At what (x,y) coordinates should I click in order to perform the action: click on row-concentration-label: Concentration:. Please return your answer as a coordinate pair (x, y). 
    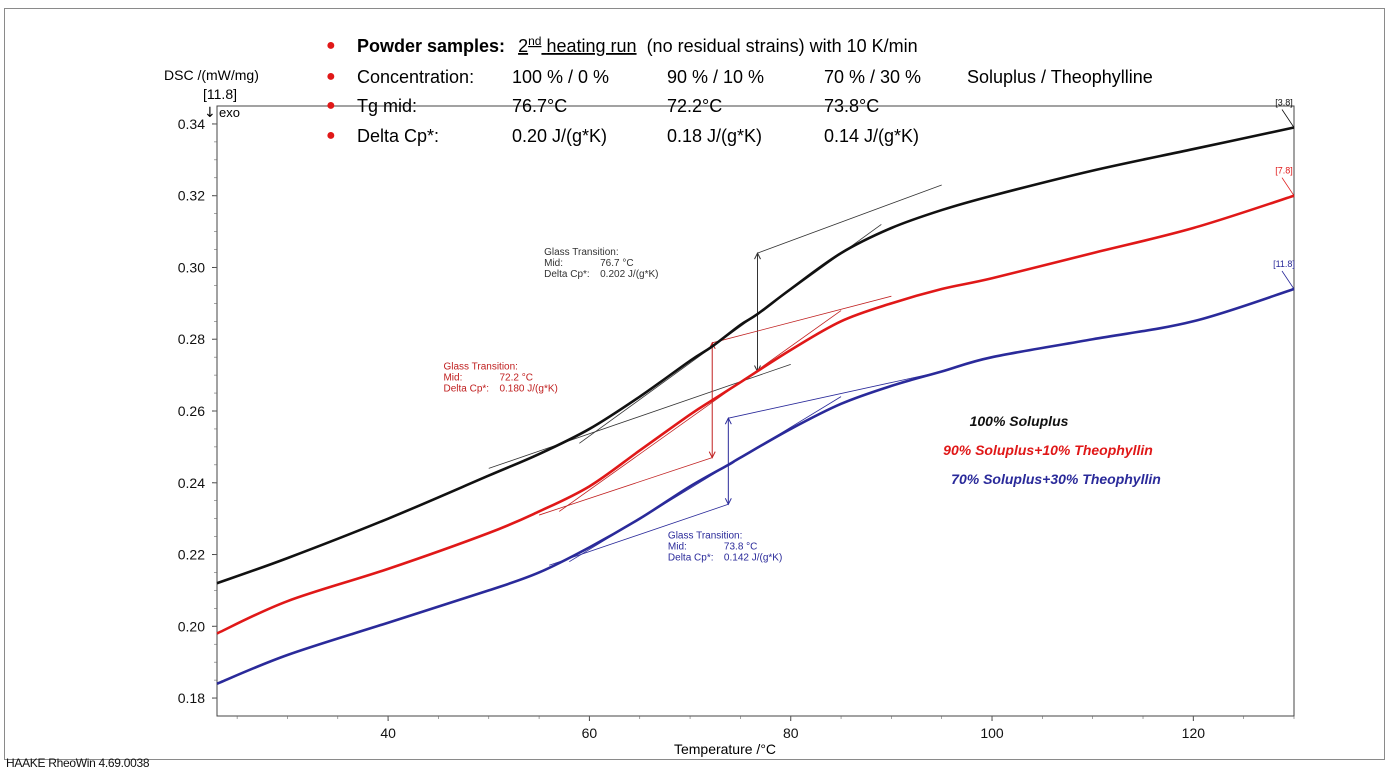
    Looking at the image, I should click on (415, 77).